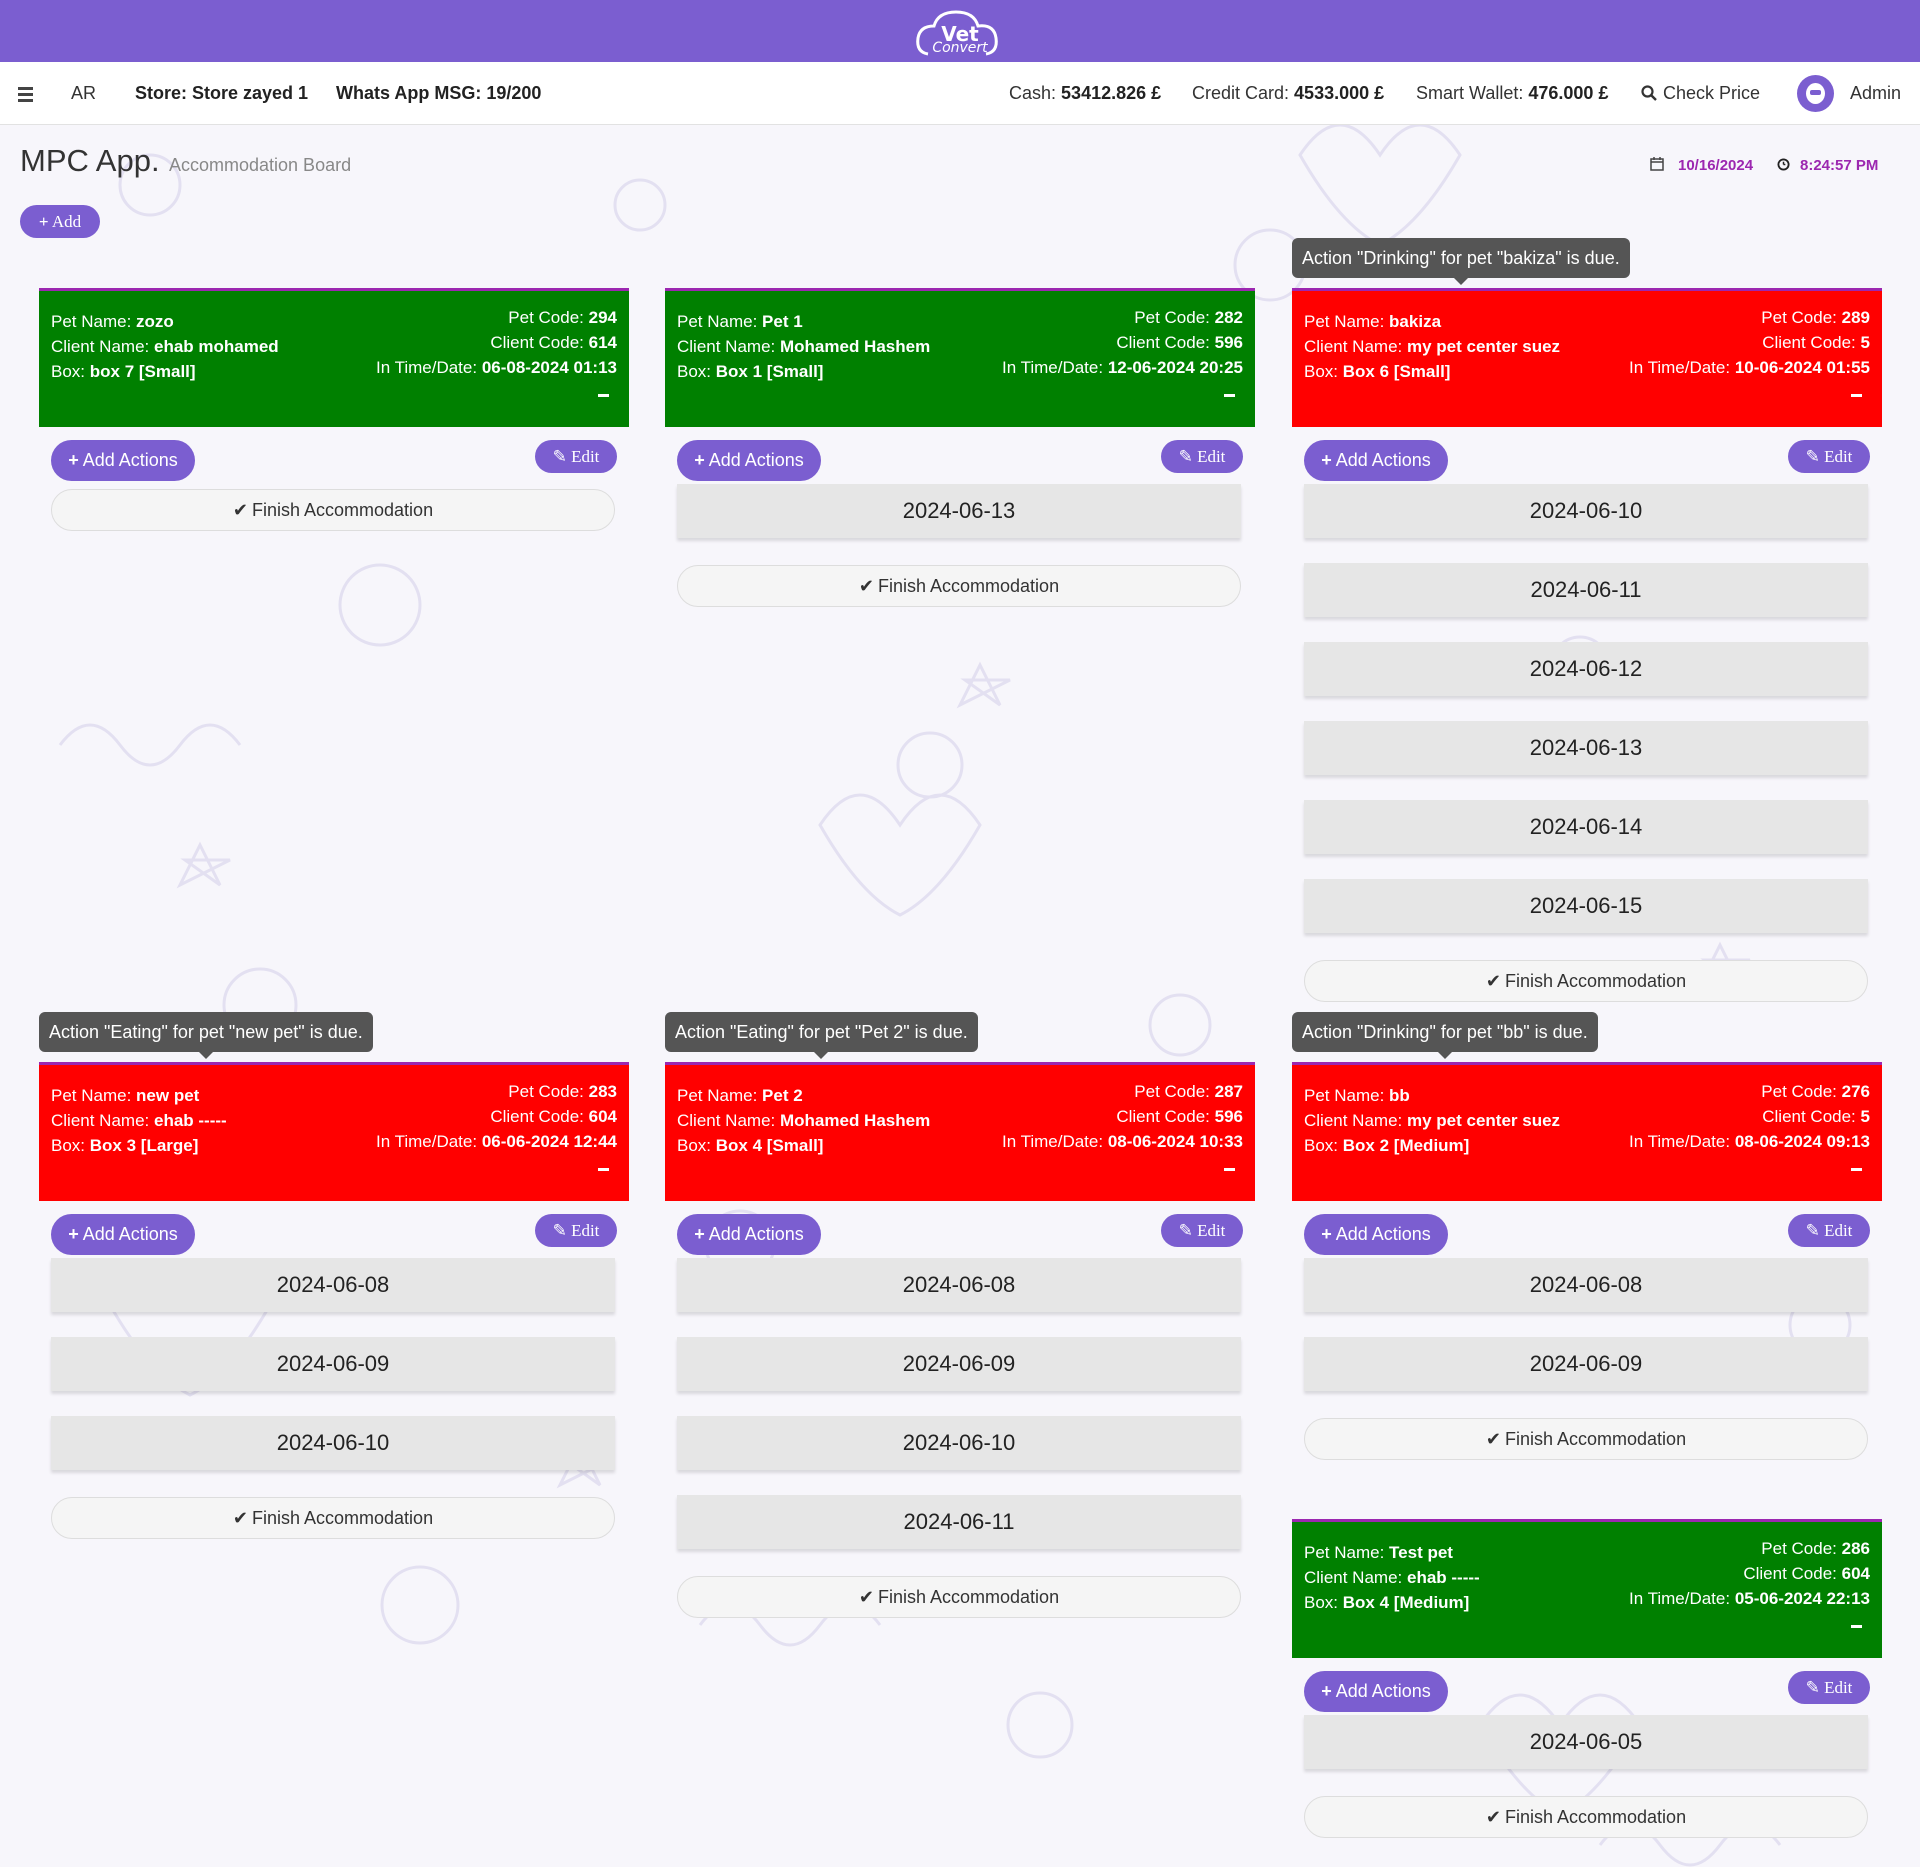 The width and height of the screenshot is (1920, 1867). I want to click on in-time: In Time/Date: 06-08-2024 01:13, so click(496, 367).